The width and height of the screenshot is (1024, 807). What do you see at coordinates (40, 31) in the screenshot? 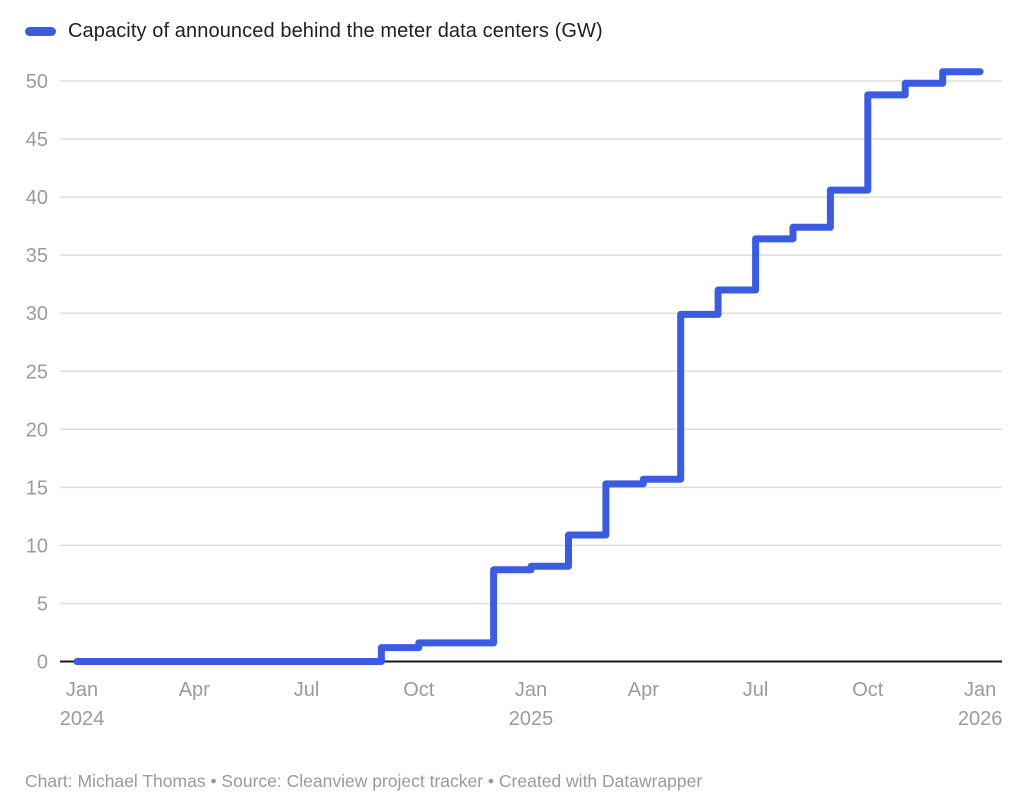
I see `legend-line-swatch` at bounding box center [40, 31].